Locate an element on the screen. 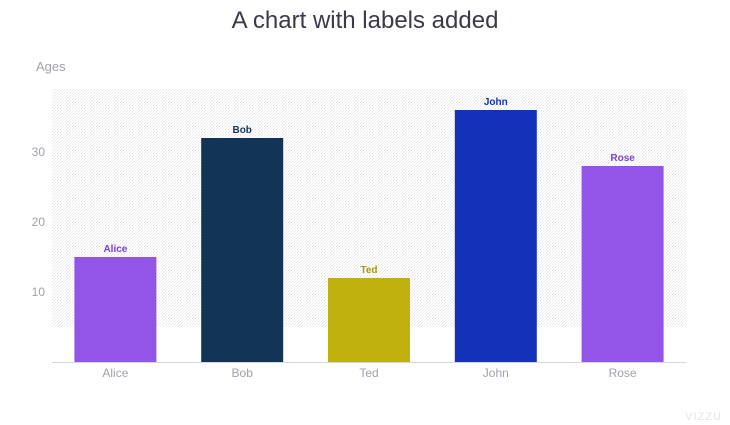 The height and width of the screenshot is (425, 730). bar-label: John is located at coordinates (496, 102).